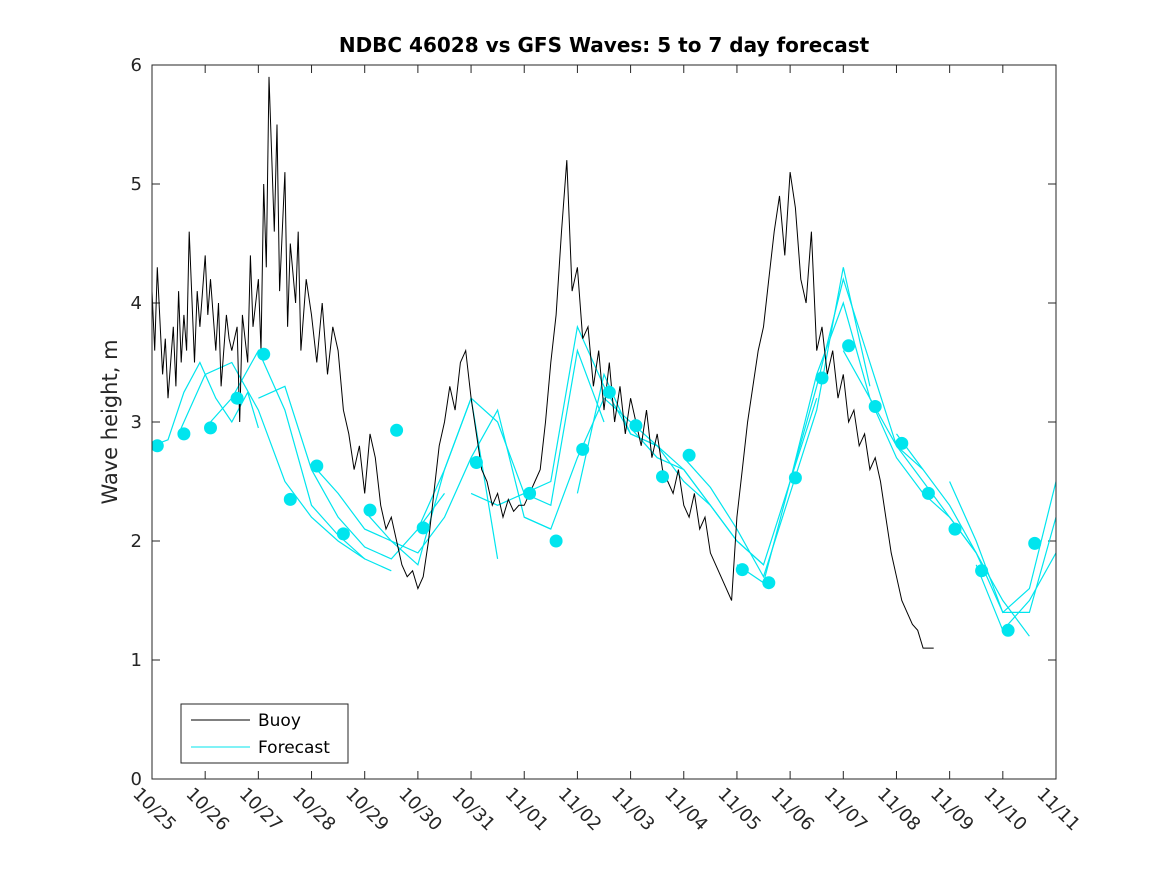 This screenshot has height=875, width=1167. What do you see at coordinates (136, 303) in the screenshot?
I see `y-tick-label: 4` at bounding box center [136, 303].